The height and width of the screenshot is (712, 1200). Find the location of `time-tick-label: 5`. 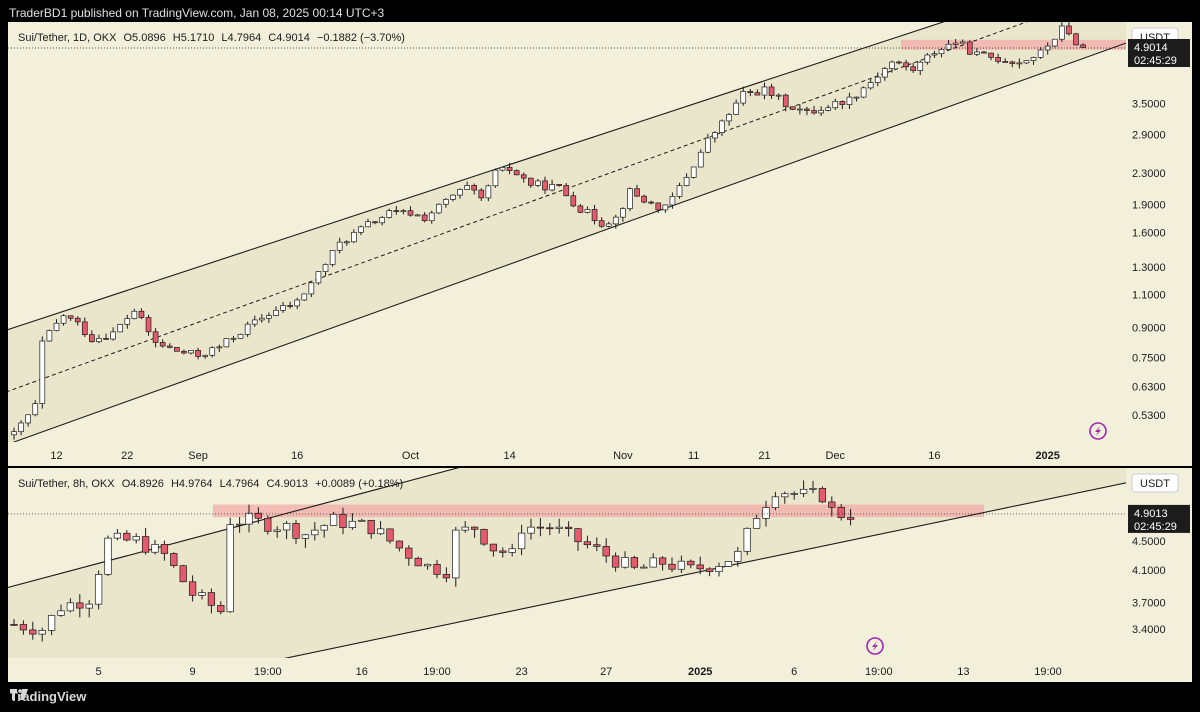

time-tick-label: 5 is located at coordinates (99, 672).